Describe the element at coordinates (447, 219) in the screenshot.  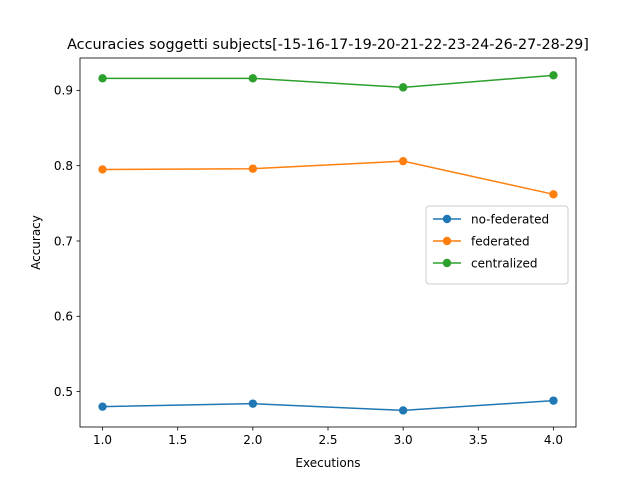
I see `legend-marker-no-federated` at that location.